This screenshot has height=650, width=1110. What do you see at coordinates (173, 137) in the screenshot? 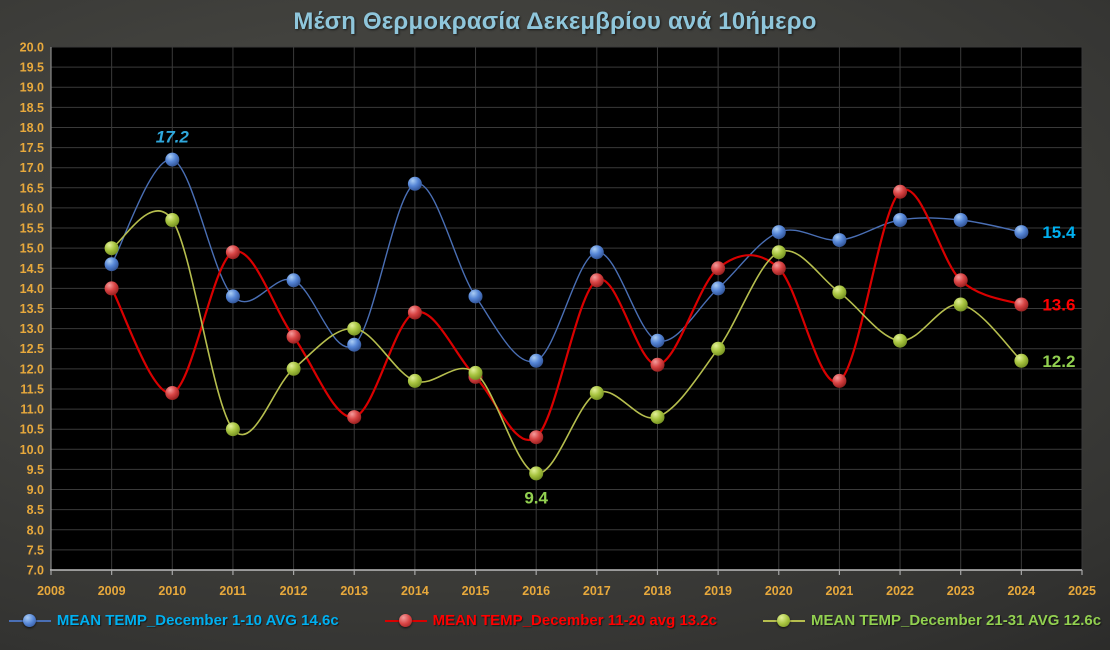
I see `data-label-17.2: 17.2` at bounding box center [173, 137].